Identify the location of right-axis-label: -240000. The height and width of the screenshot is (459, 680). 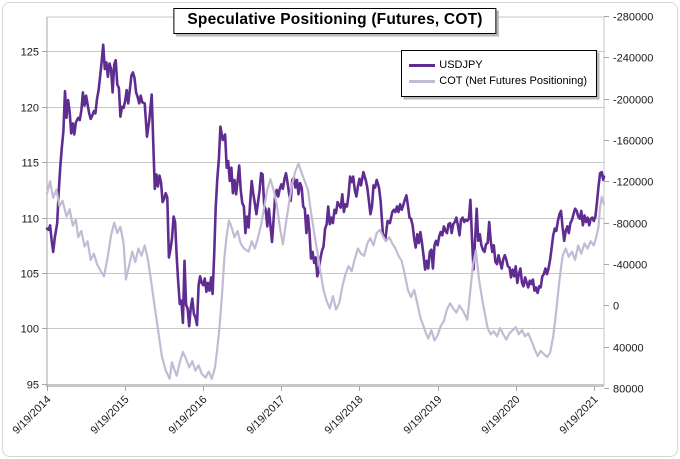
(633, 59).